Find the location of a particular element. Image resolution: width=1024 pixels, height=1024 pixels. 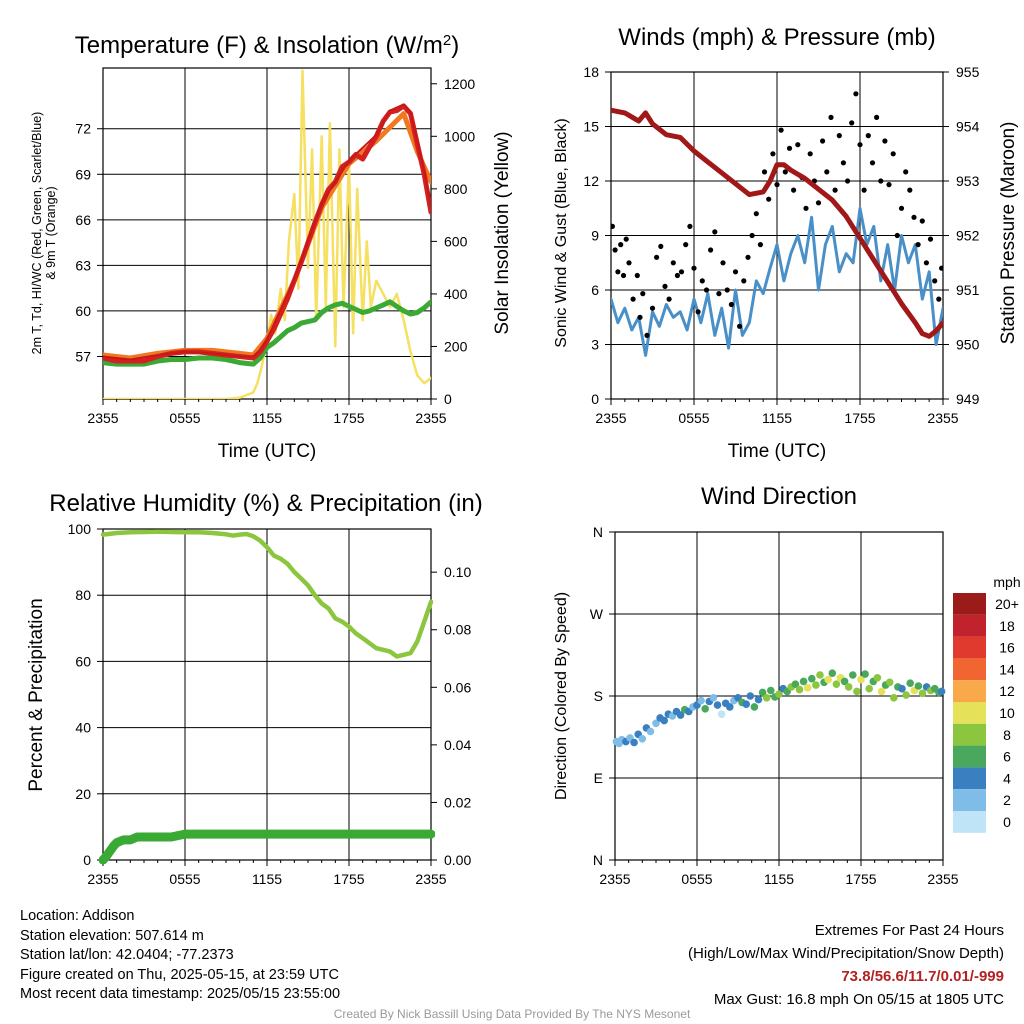

chart-title: Wind Direction is located at coordinates (779, 496).